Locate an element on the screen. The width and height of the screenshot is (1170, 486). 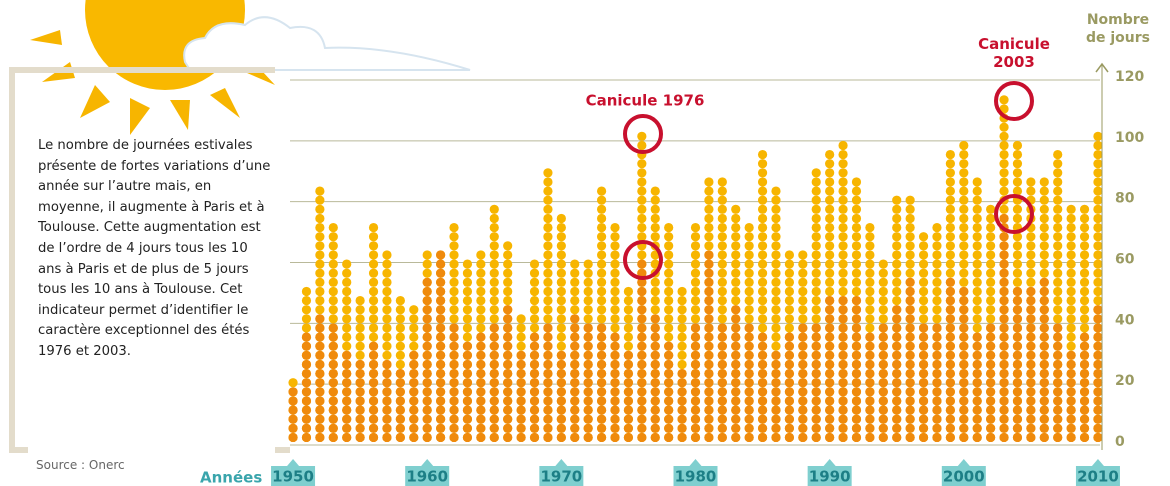
x-tick-label: 2000 is located at coordinates (964, 477).